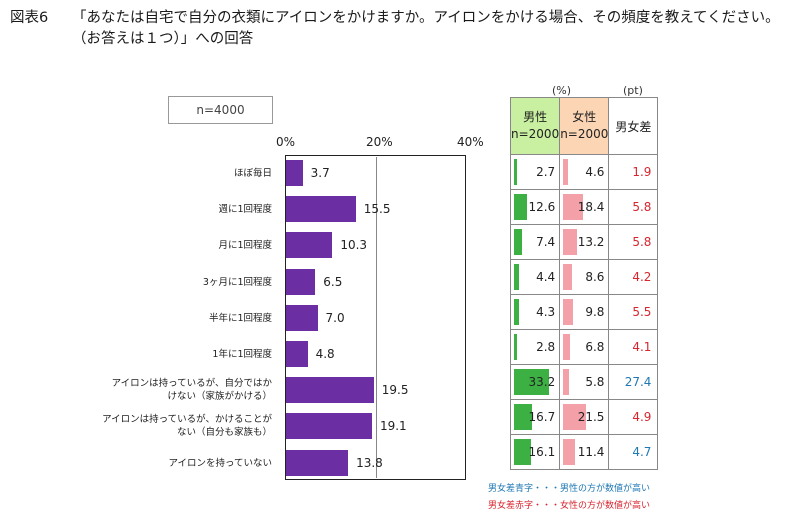 This screenshot has height=532, width=810. Describe the element at coordinates (591, 417) in the screenshot. I see `female-value: 21.5` at that location.